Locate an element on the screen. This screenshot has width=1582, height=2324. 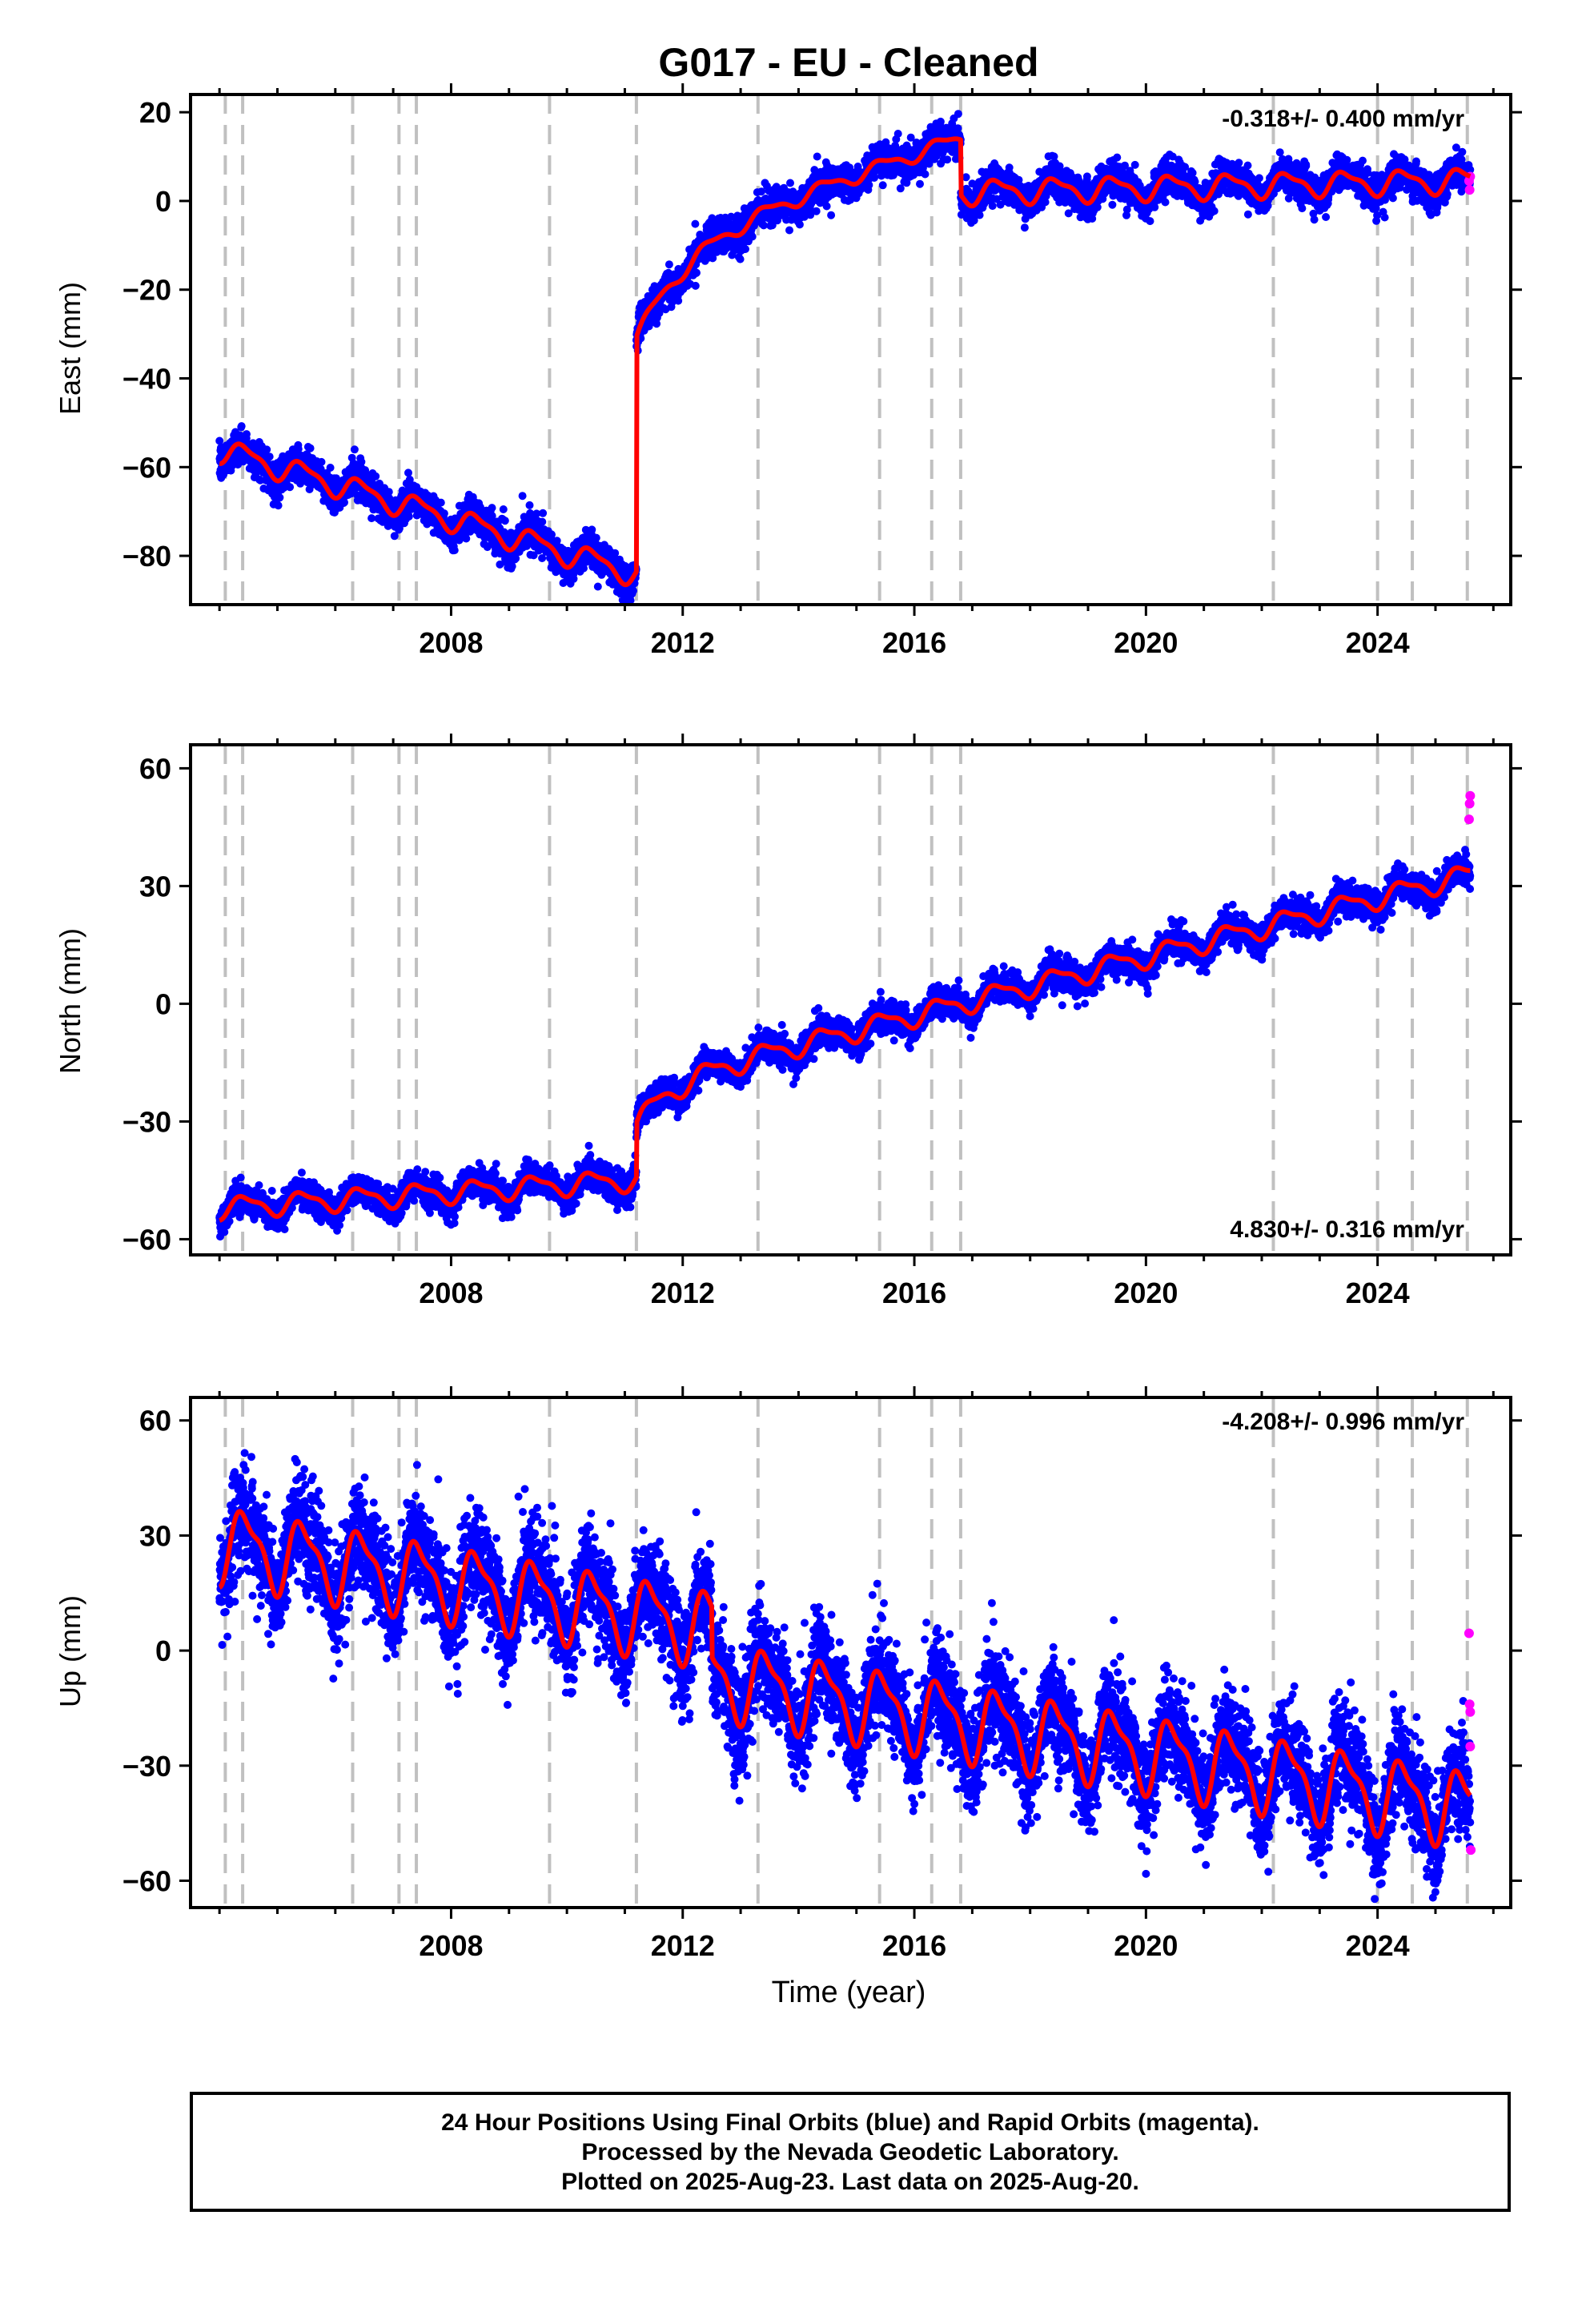
y-tick-label: −80 is located at coordinates (146, 556).